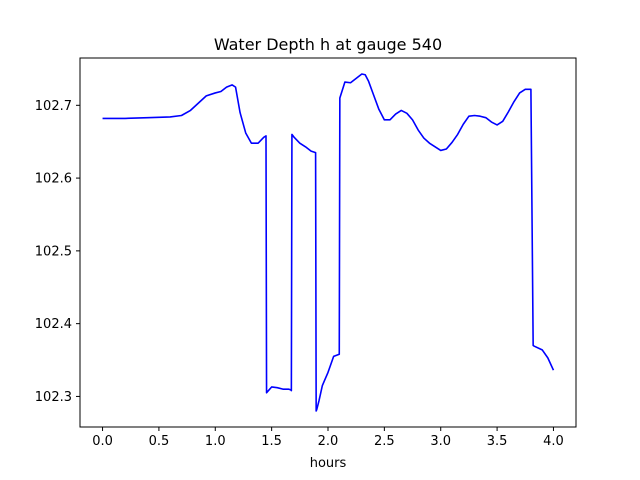  What do you see at coordinates (102, 441) in the screenshot?
I see `x-tick-label: 0.0` at bounding box center [102, 441].